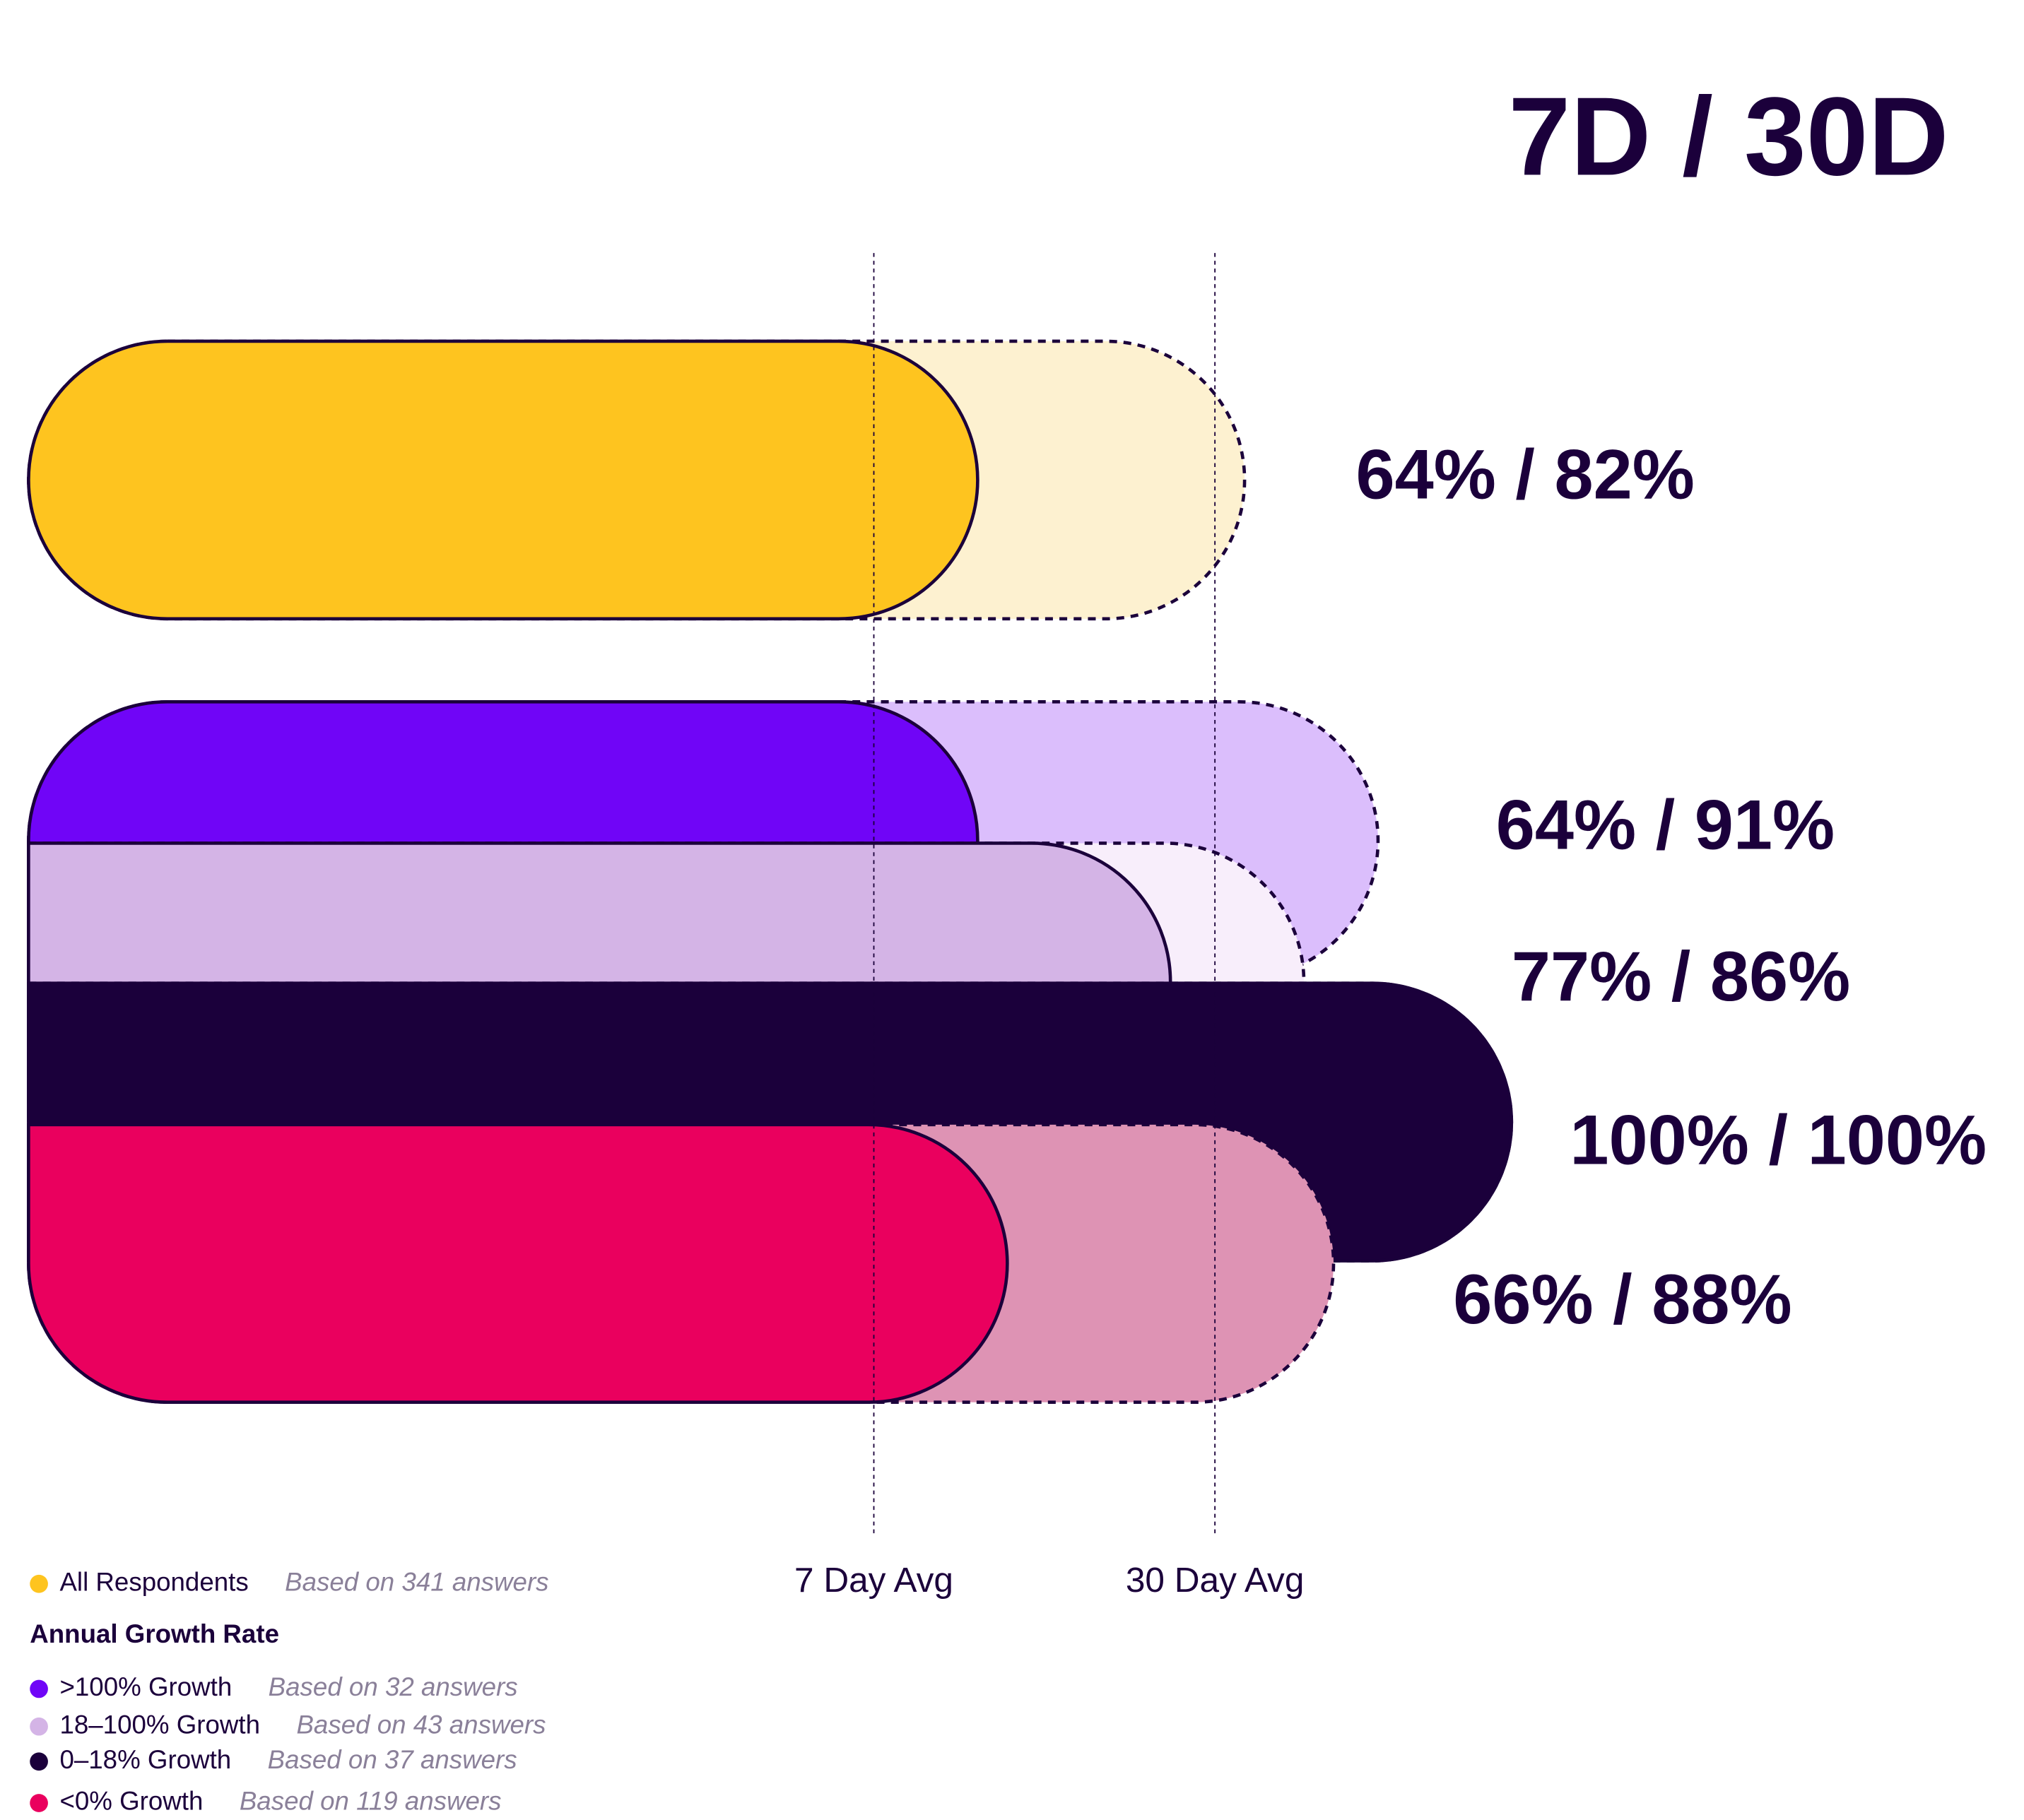 This screenshot has height=1820, width=2024. What do you see at coordinates (145, 1760) in the screenshot?
I see `legend-name: 0–18% Growth` at bounding box center [145, 1760].